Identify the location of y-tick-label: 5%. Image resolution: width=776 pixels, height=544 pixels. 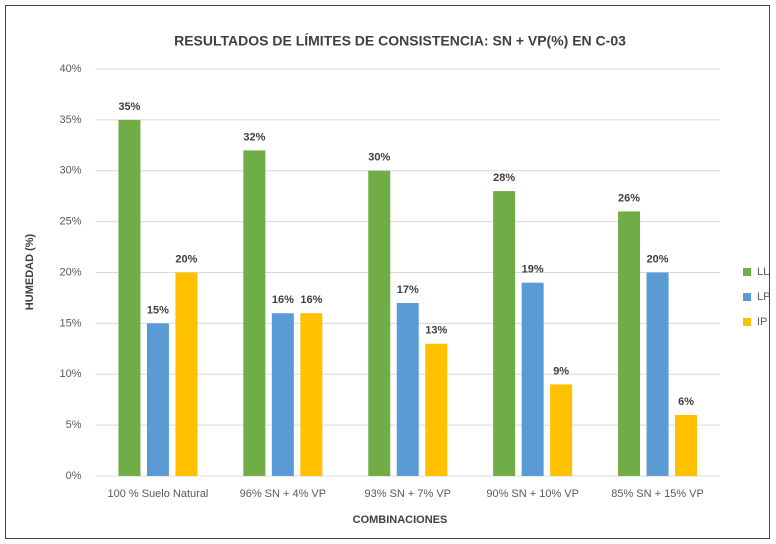
(74, 425).